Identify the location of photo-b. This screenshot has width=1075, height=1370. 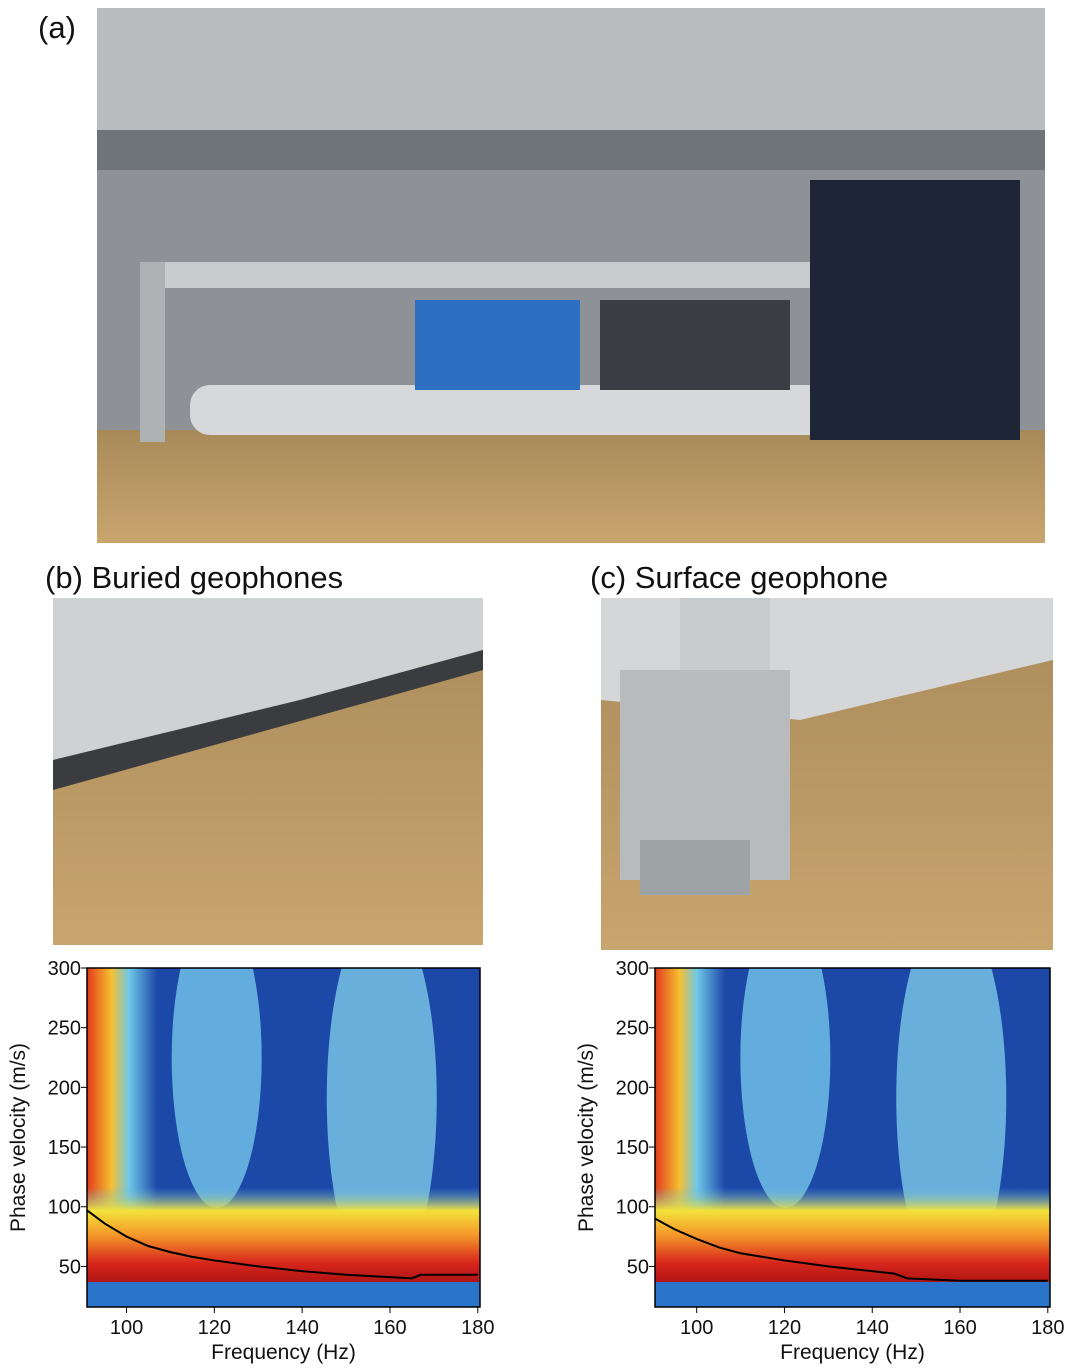
(268, 771).